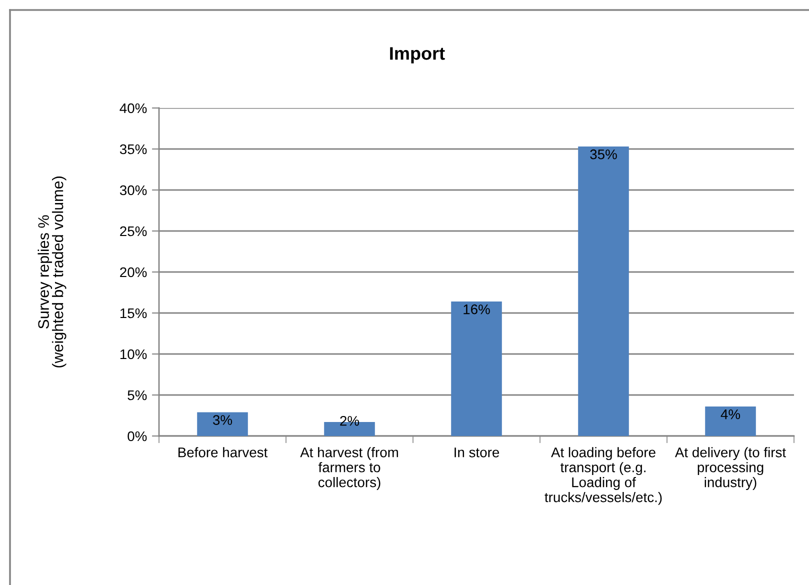  I want to click on y-tick-label: 35%, so click(133, 149).